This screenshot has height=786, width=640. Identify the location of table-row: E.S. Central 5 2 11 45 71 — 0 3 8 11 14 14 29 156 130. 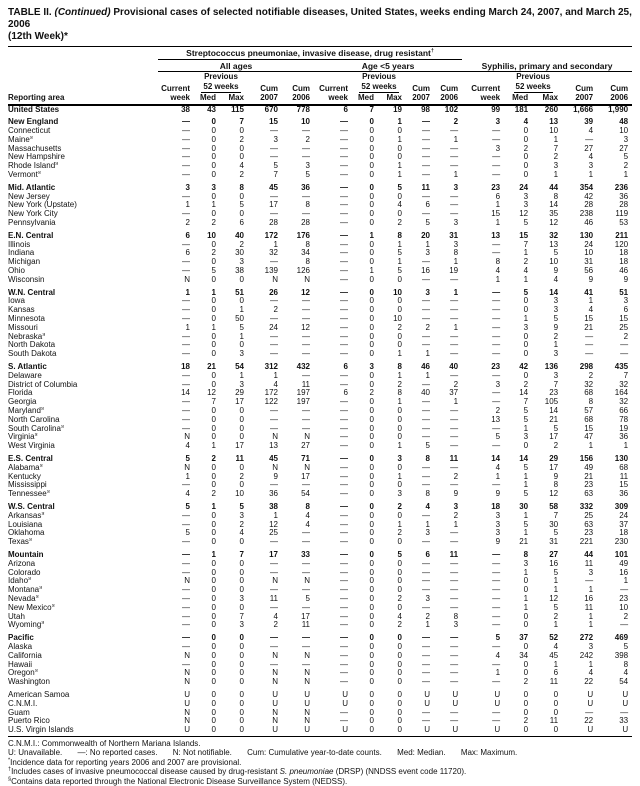
(320, 459).